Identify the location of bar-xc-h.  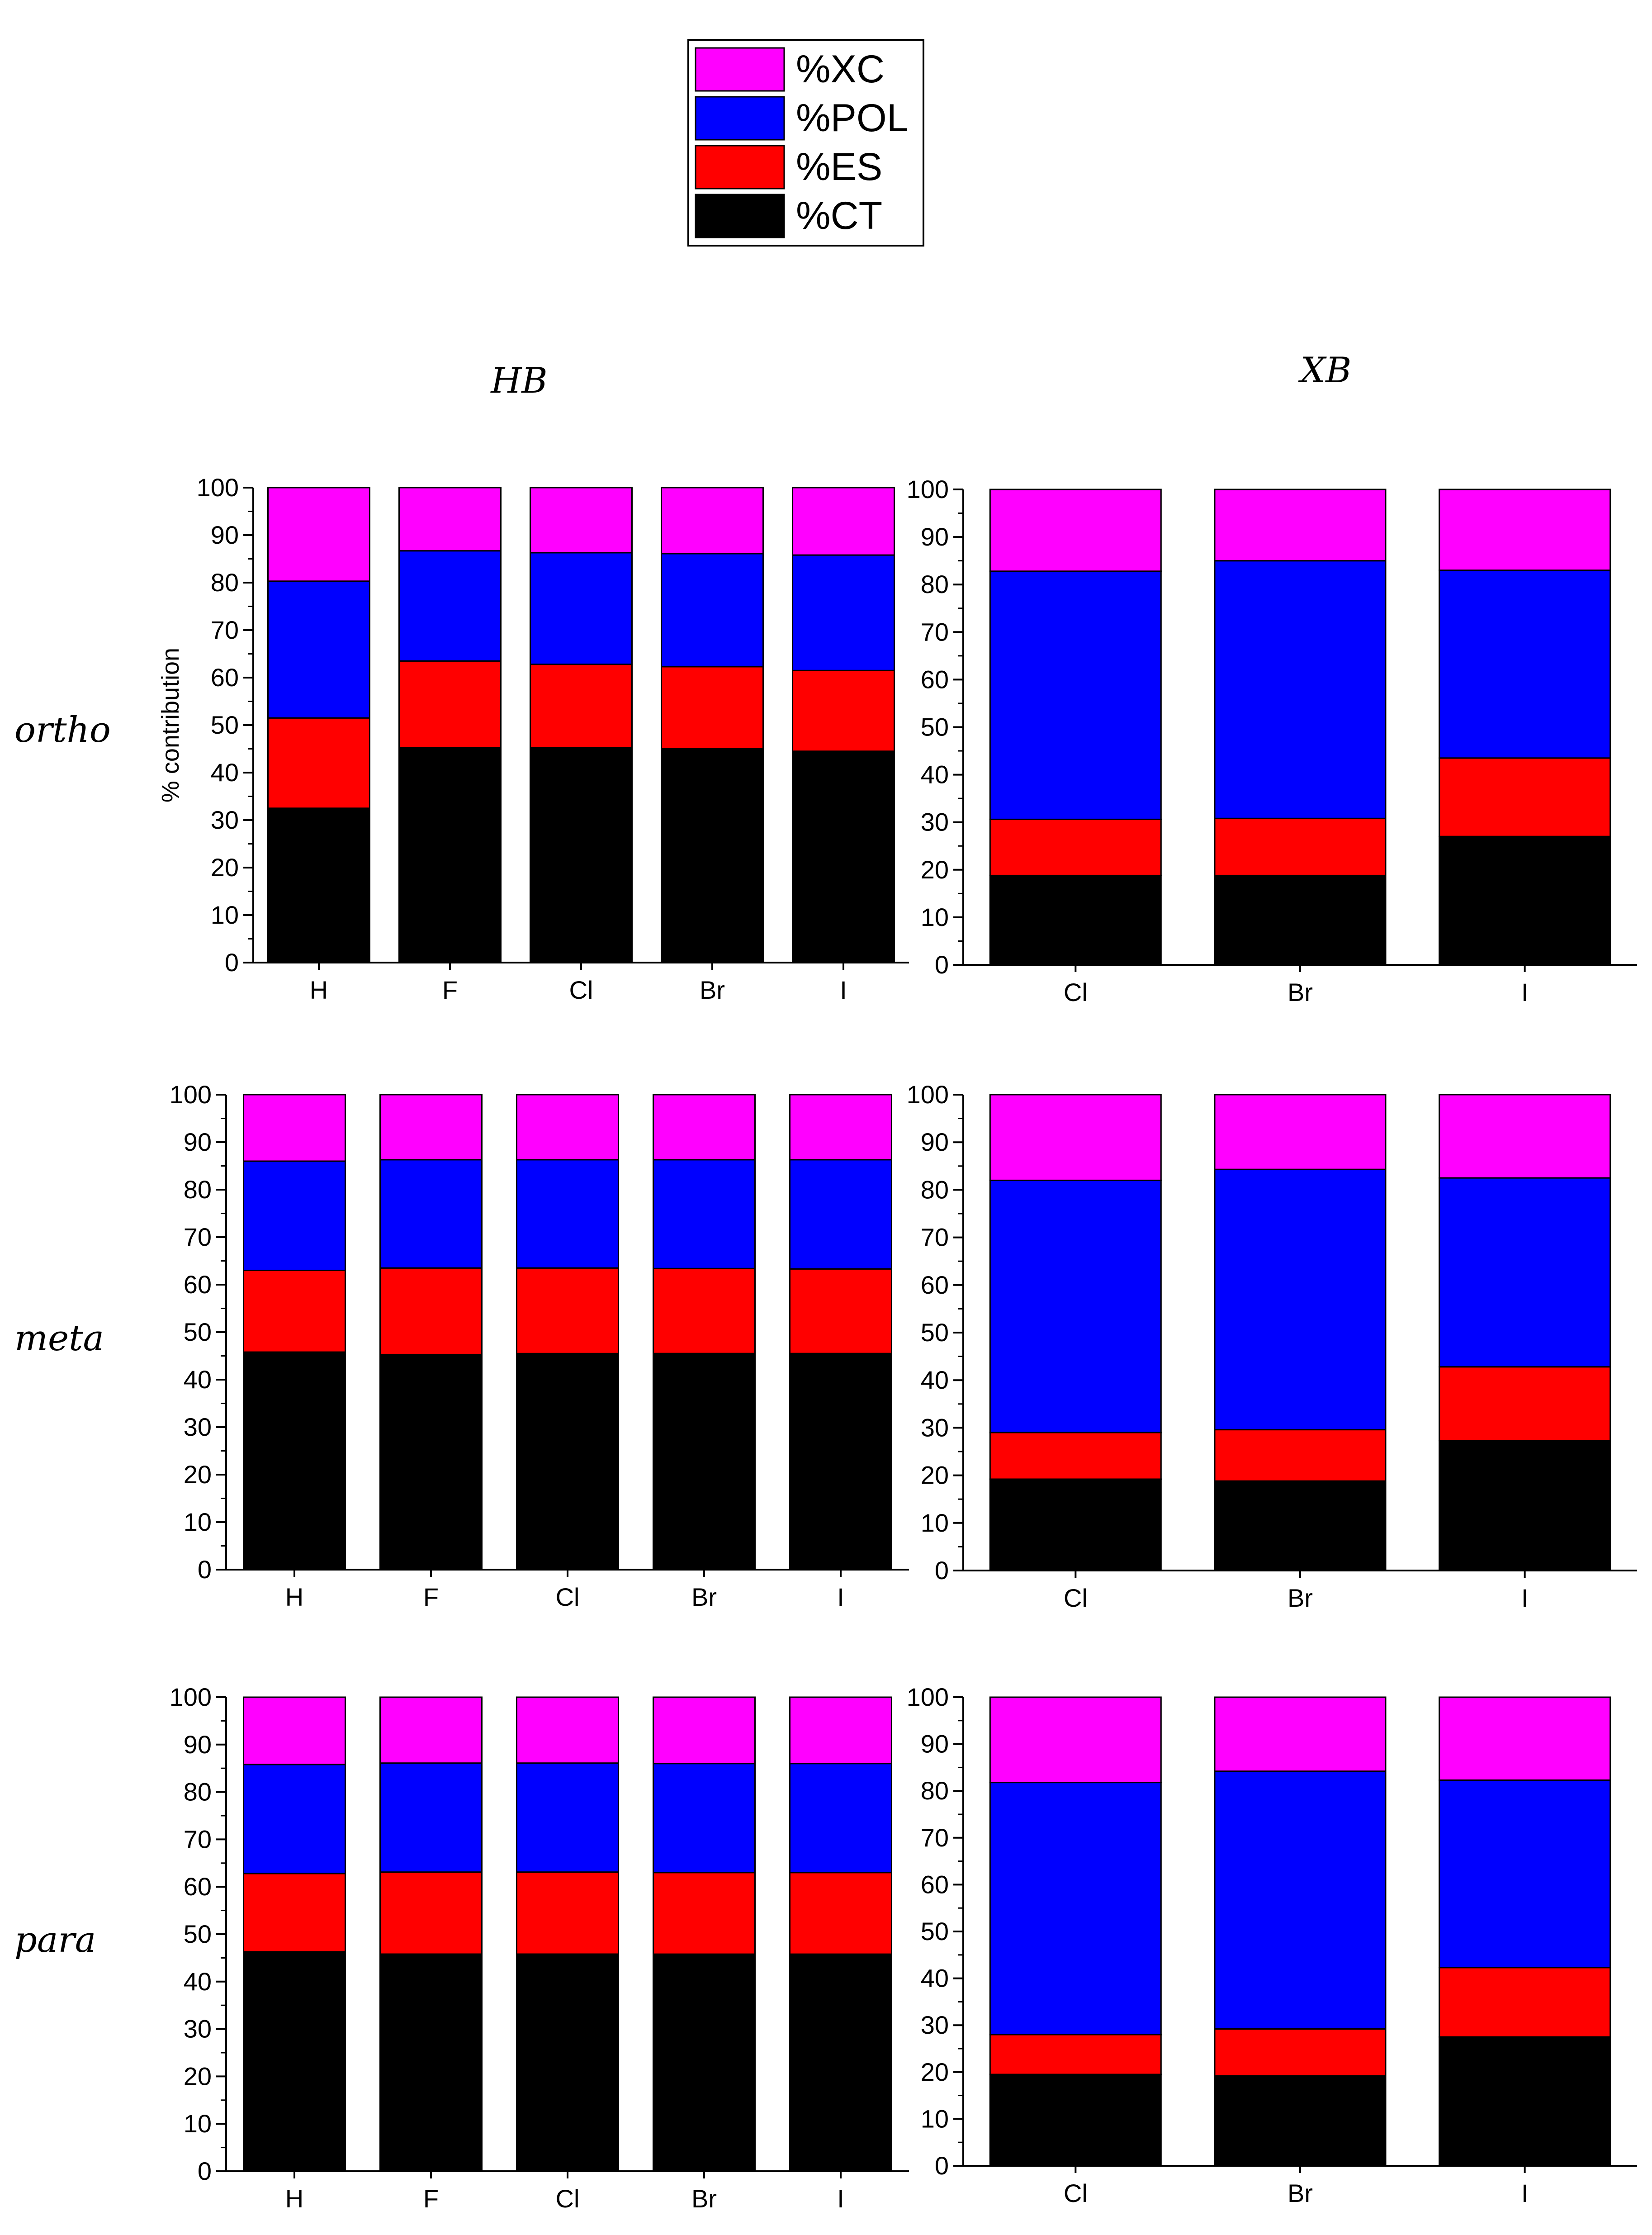
(294, 1128).